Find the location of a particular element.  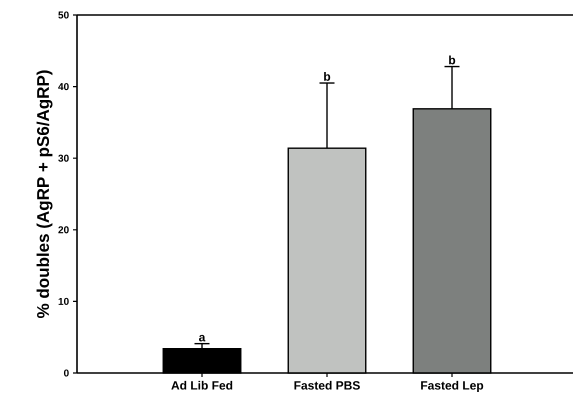

y-tick-label: 0 is located at coordinates (66, 373).